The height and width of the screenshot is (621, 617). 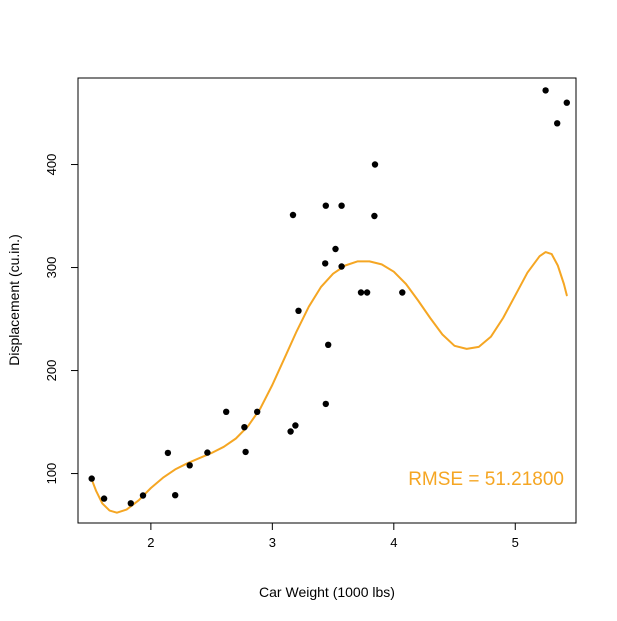 What do you see at coordinates (51, 165) in the screenshot?
I see `y-tick-label: 400` at bounding box center [51, 165].